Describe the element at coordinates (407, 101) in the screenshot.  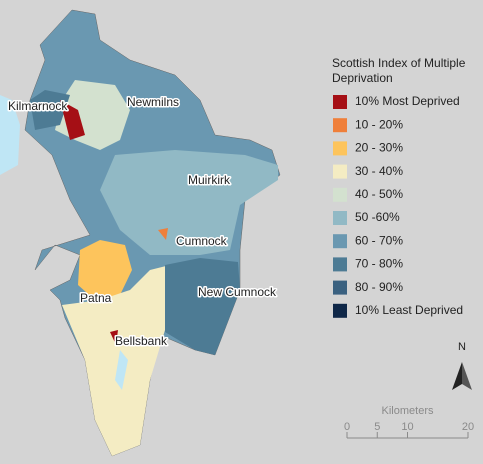
I see `legend-label: 10% Most Deprived` at that location.